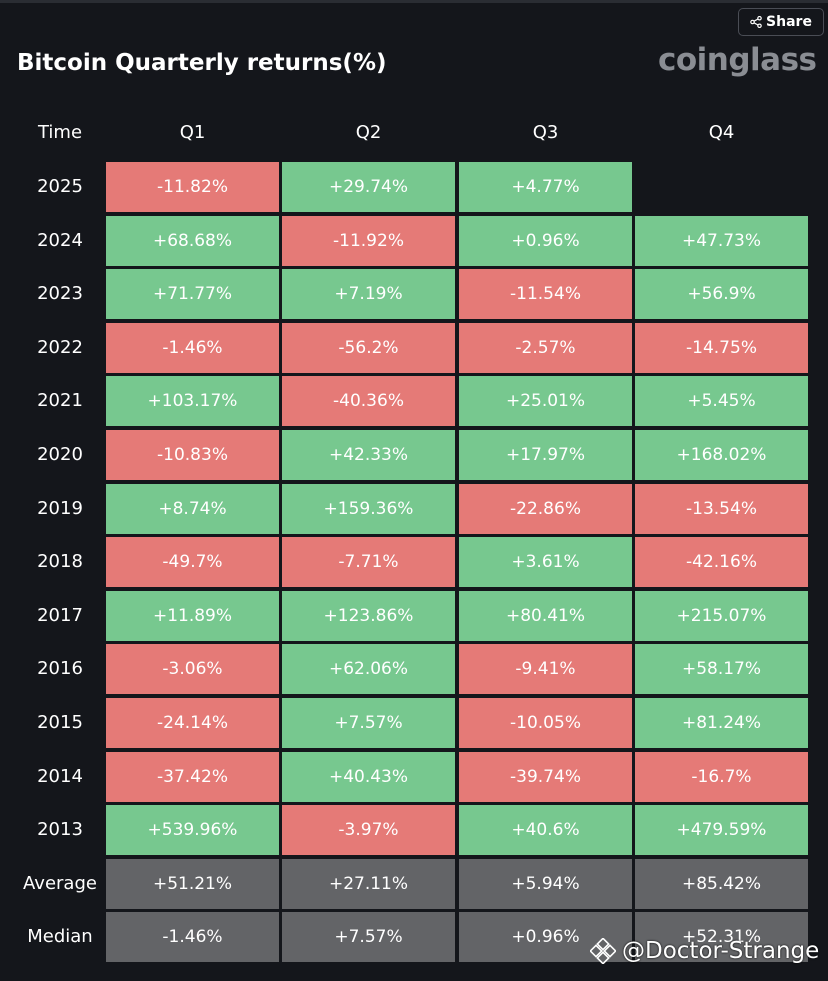 This screenshot has height=981, width=828. Describe the element at coordinates (414, 1) in the screenshot. I see `top-border` at that location.